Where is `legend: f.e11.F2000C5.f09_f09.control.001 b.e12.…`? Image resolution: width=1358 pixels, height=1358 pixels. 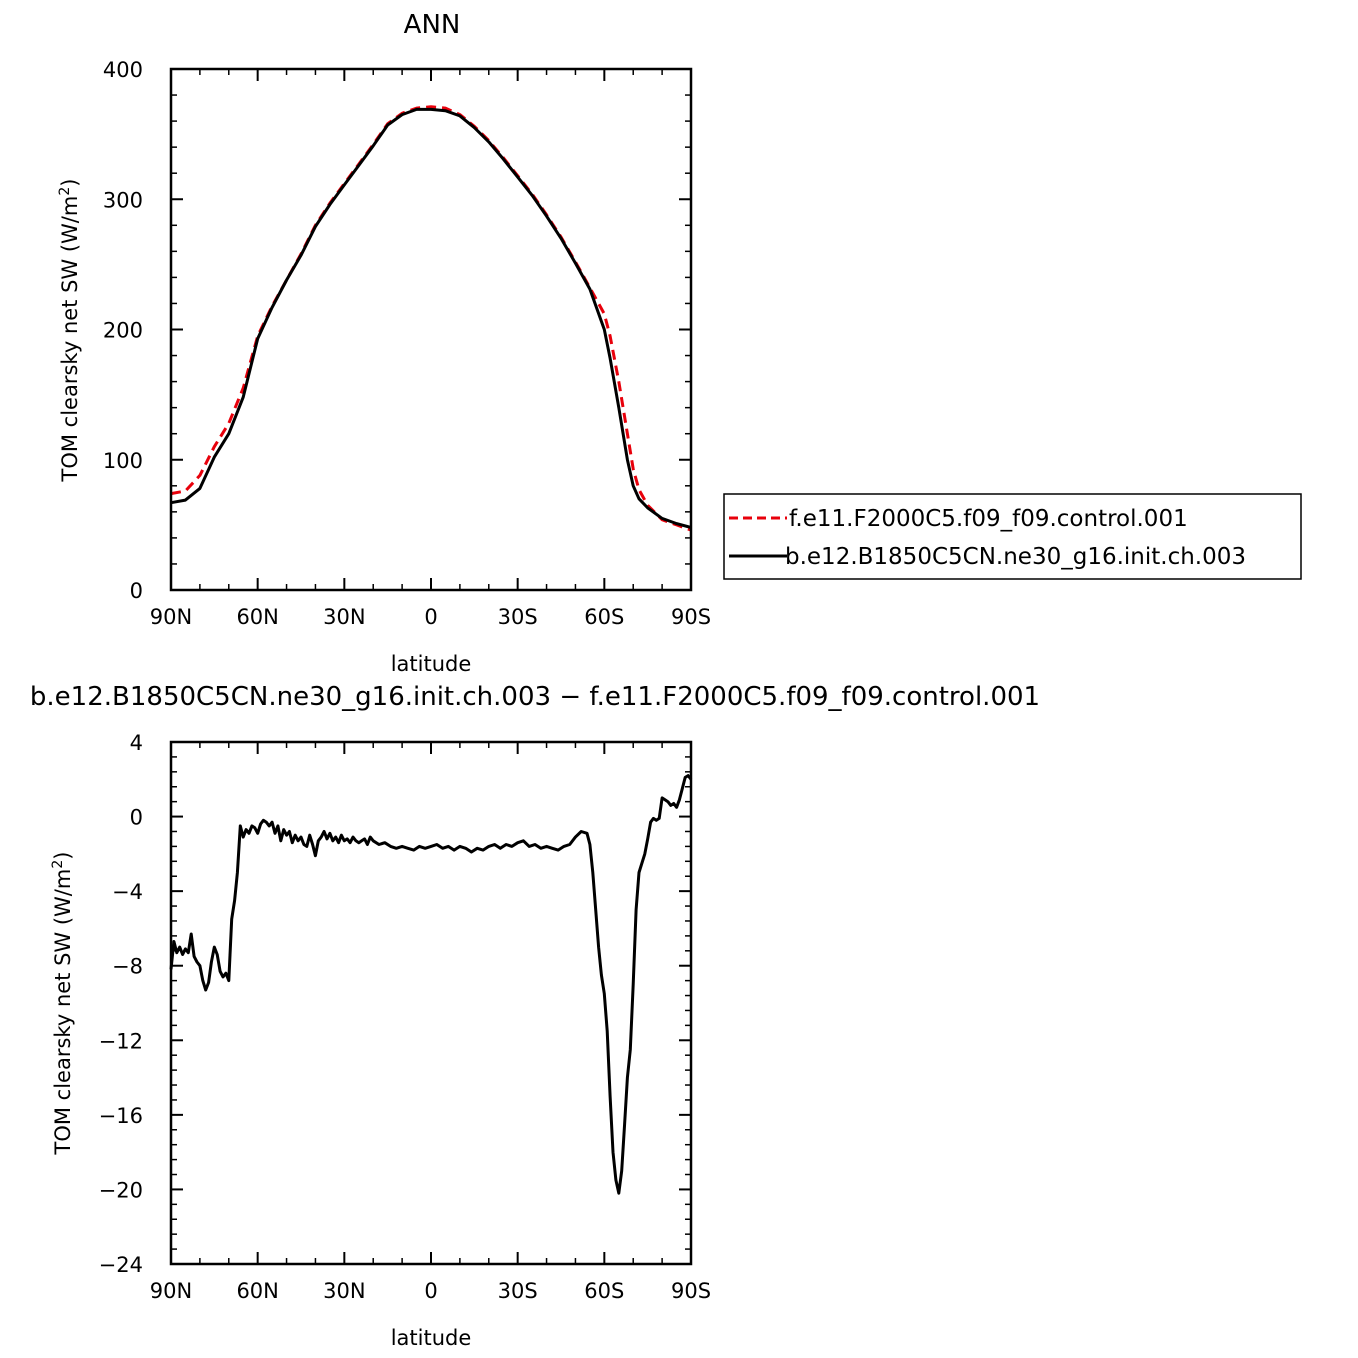 legend: f.e11.F2000C5.f09_f09.control.001 b.e12.… is located at coordinates (1012, 536).